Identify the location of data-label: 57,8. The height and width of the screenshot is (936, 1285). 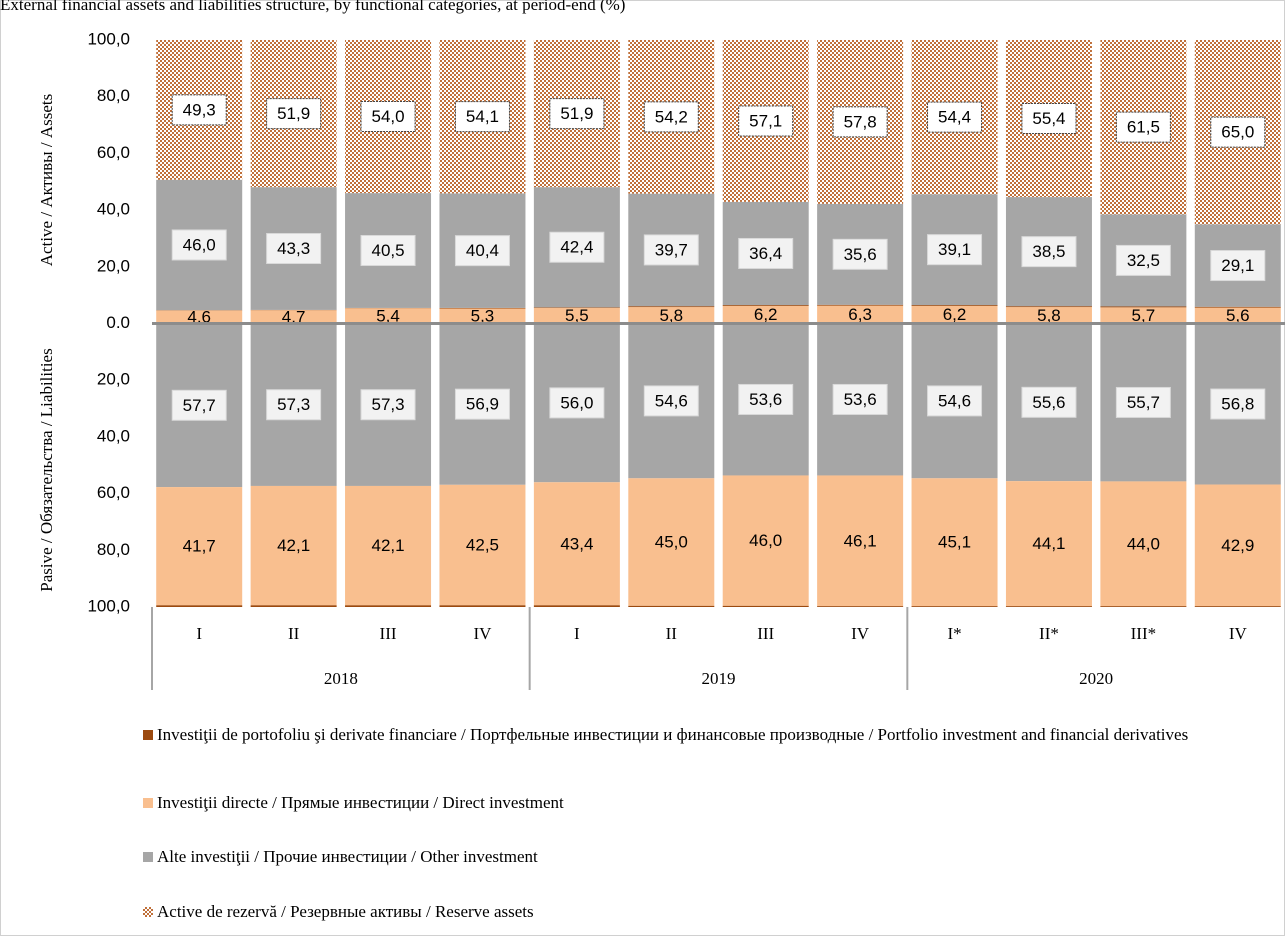
(860, 121).